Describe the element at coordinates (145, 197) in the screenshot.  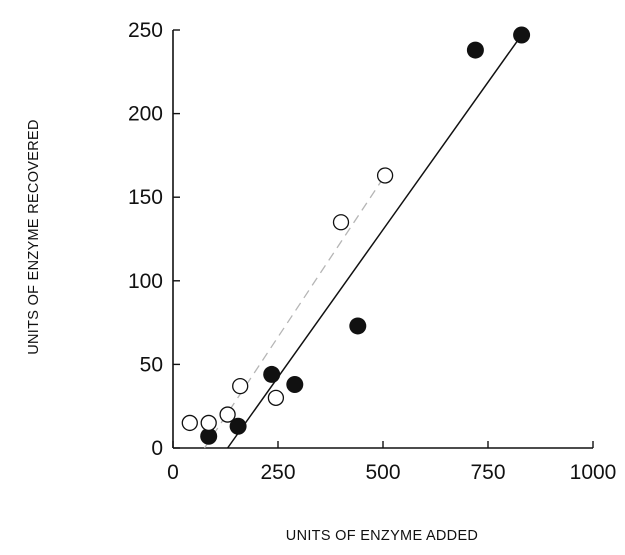
I see `y-tick-label: 150` at that location.